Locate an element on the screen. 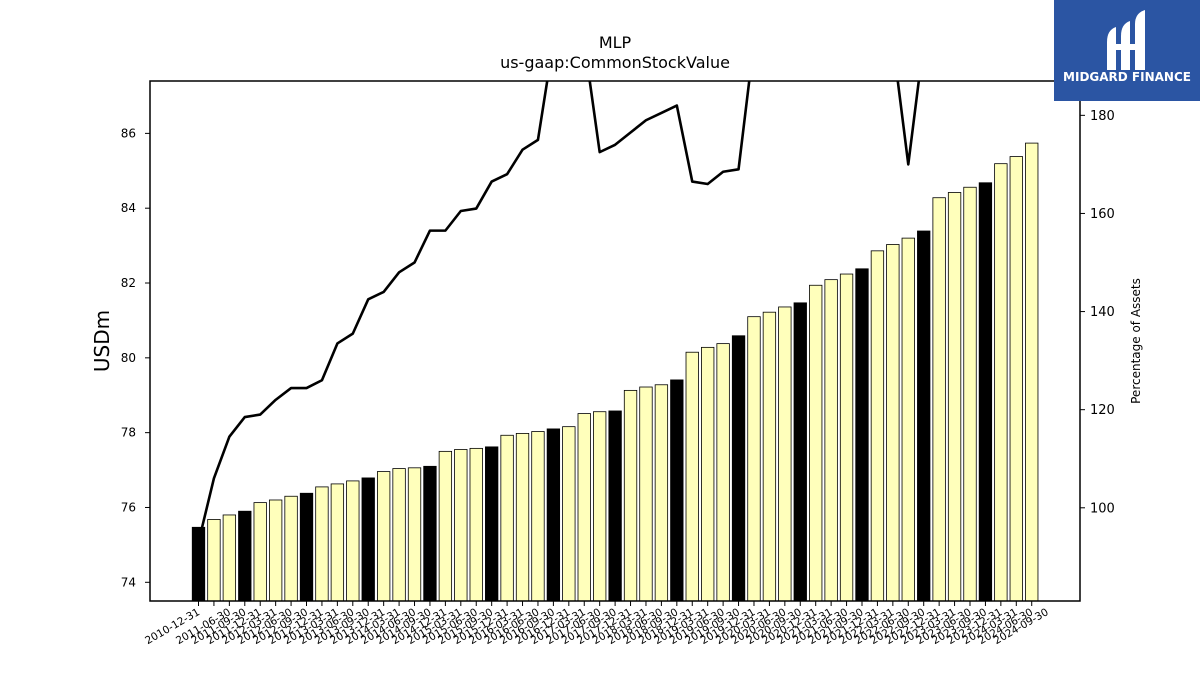 The height and width of the screenshot is (675, 1200). y-tick-label: 74 is located at coordinates (128, 582).